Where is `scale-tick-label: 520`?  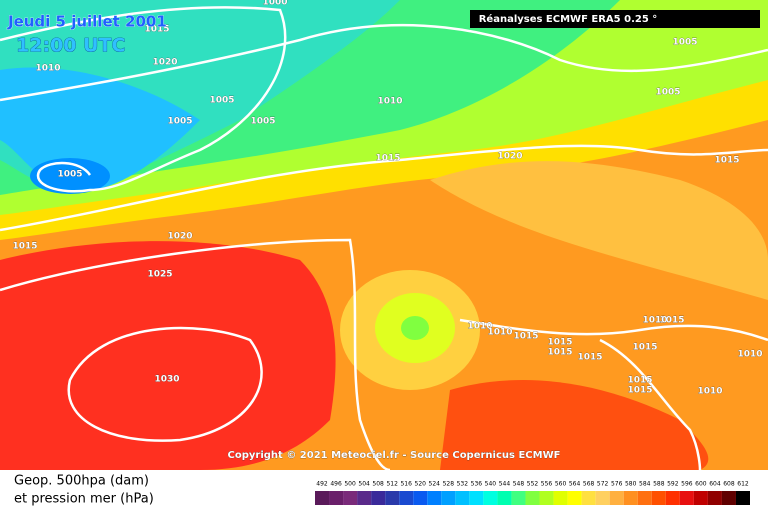
scale-tick-label: 520 is located at coordinates (421, 484).